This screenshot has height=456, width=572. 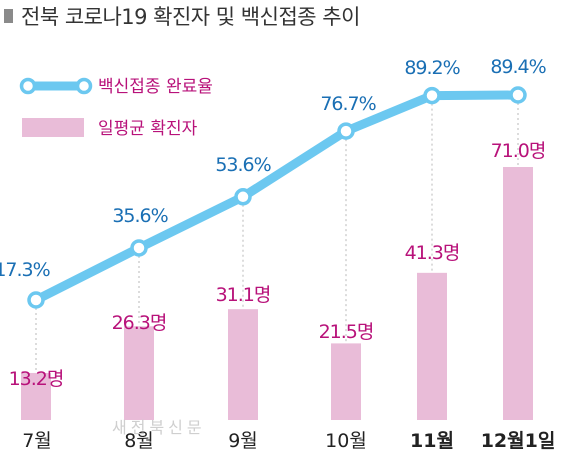 I want to click on line-label-3: 53.6%, so click(x=242, y=165).